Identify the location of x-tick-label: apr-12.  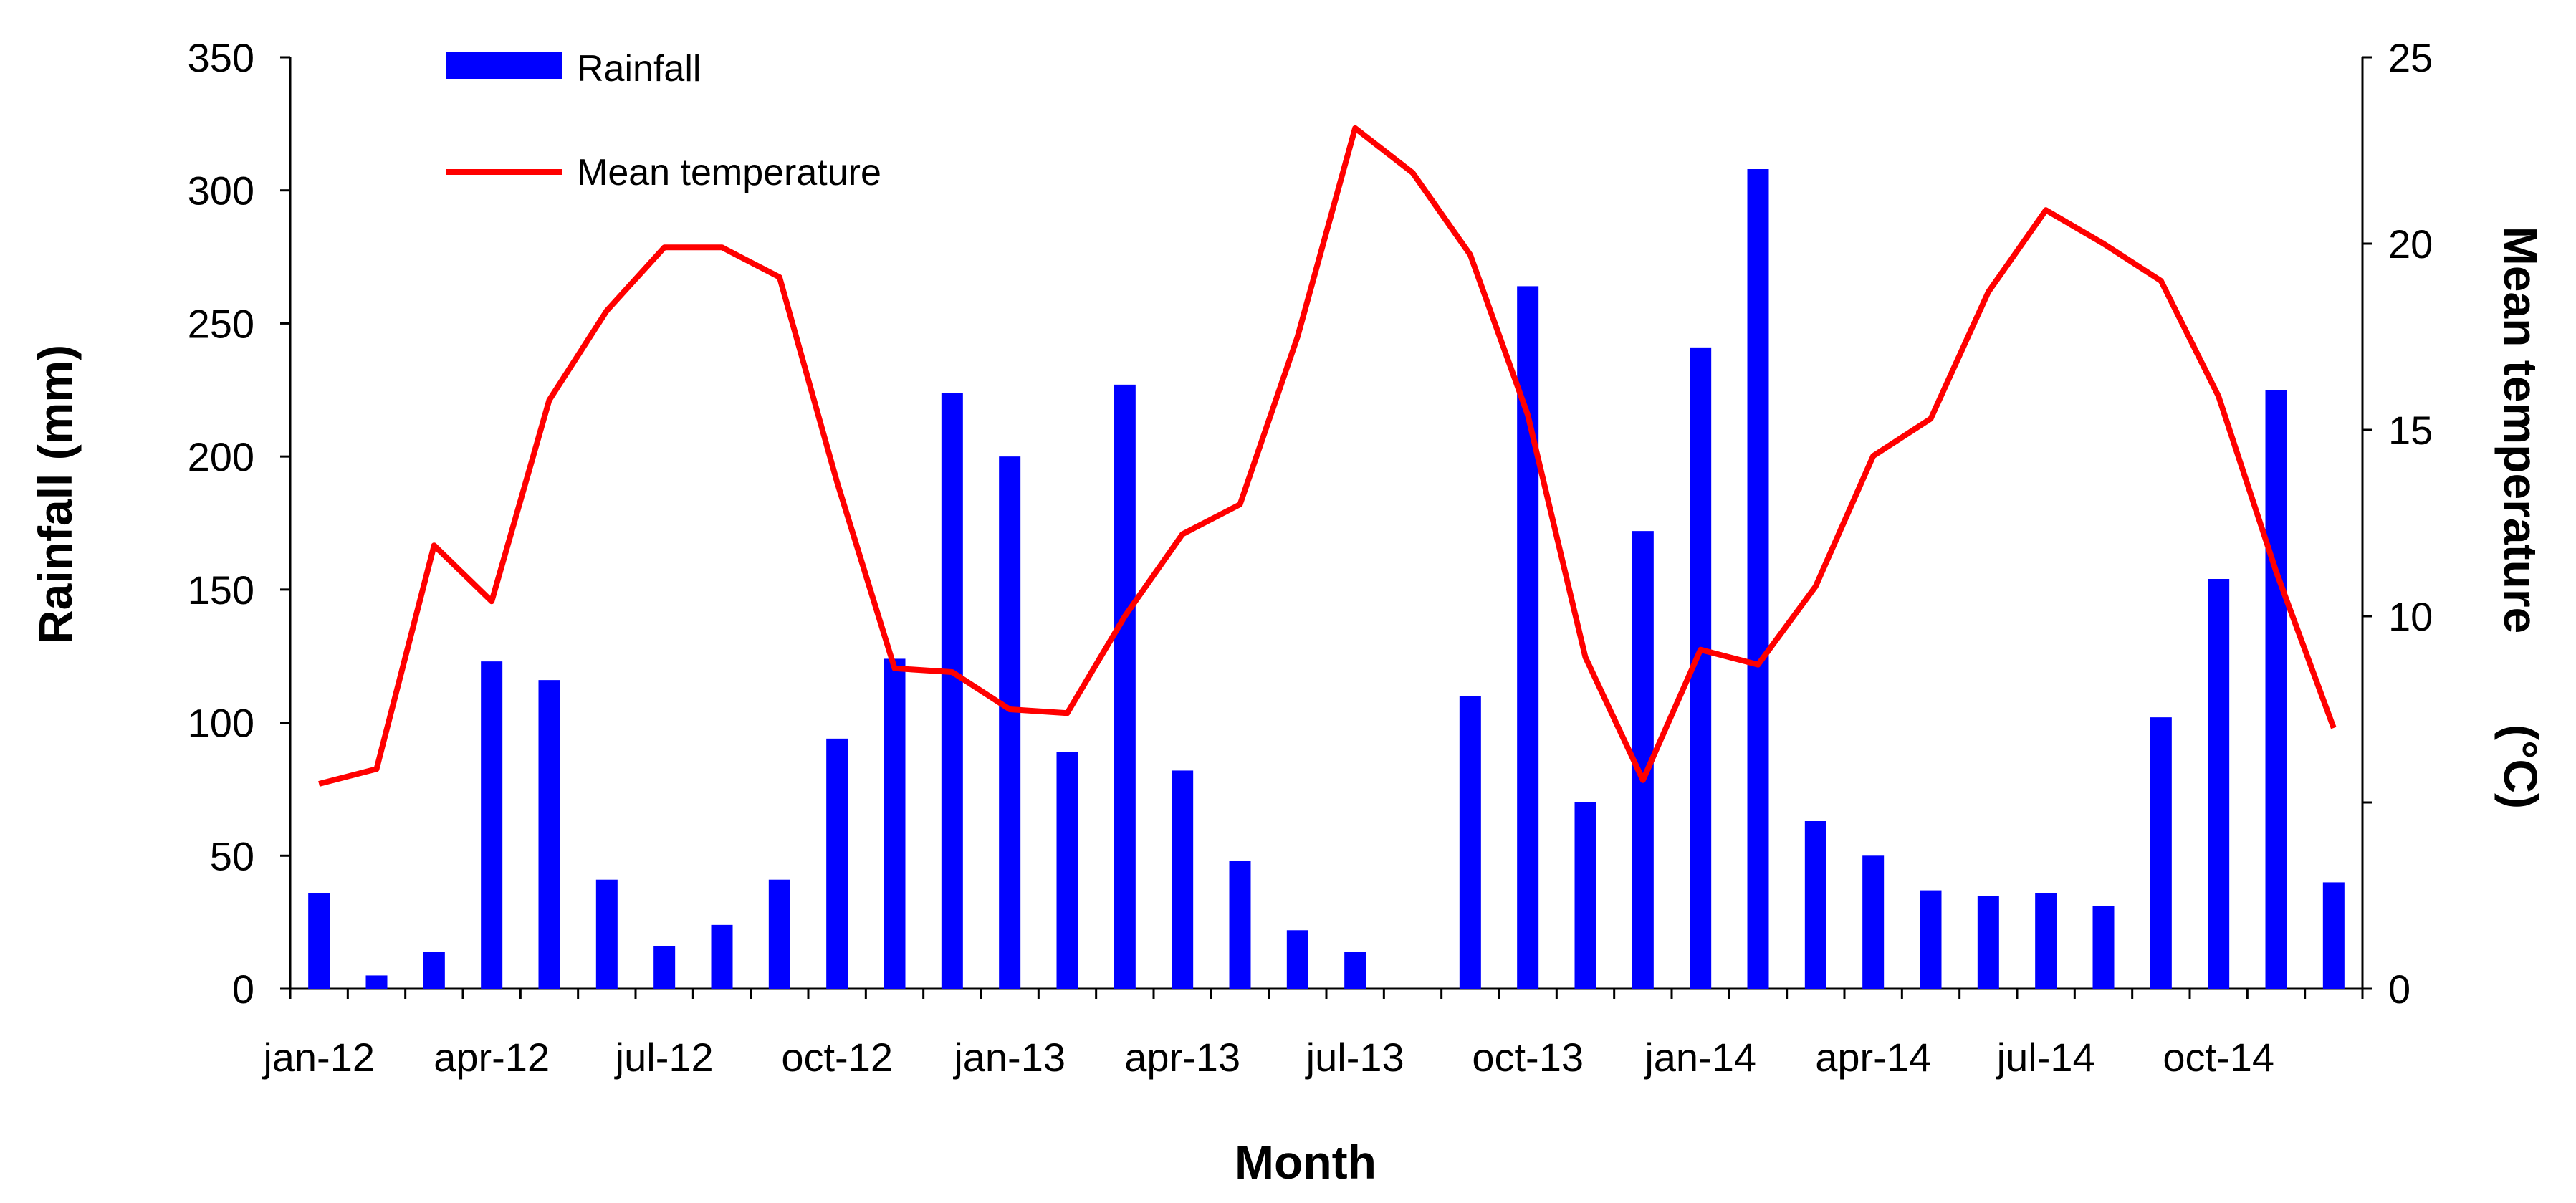
(492, 1057).